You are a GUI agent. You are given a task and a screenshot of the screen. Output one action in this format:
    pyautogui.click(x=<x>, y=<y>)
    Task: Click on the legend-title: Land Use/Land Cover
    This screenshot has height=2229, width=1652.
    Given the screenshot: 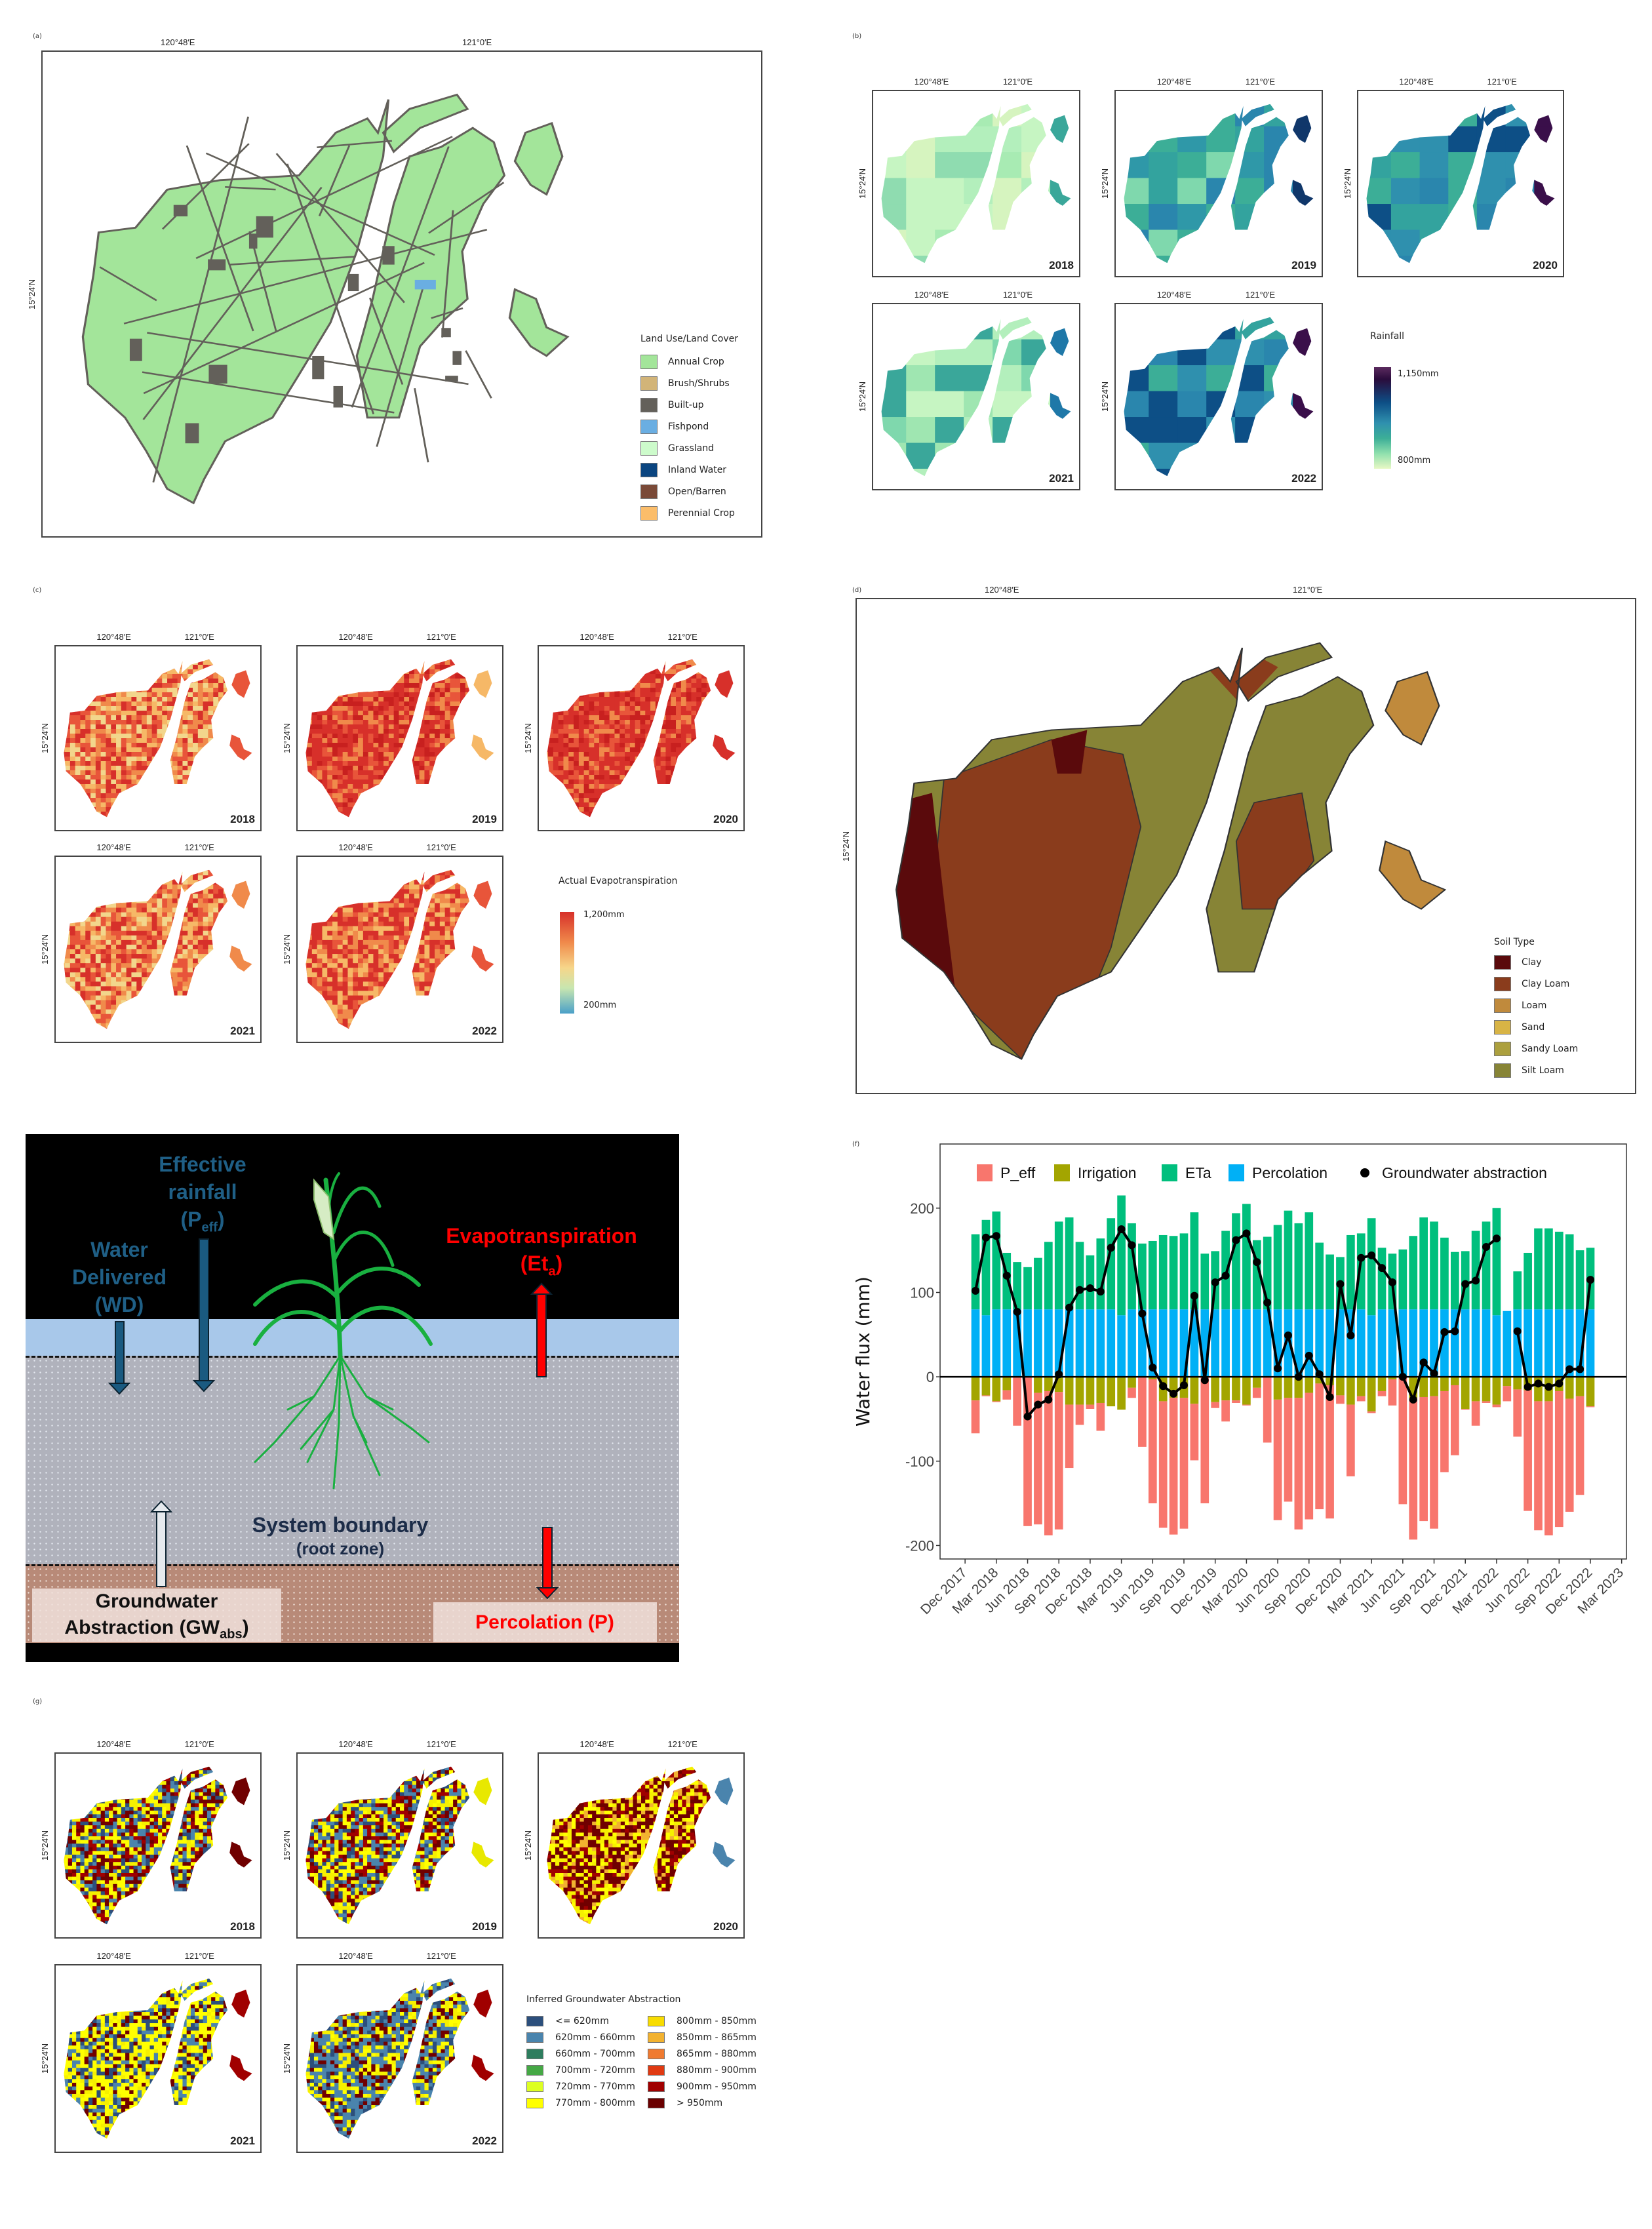 What is the action you would take?
    pyautogui.click(x=689, y=339)
    